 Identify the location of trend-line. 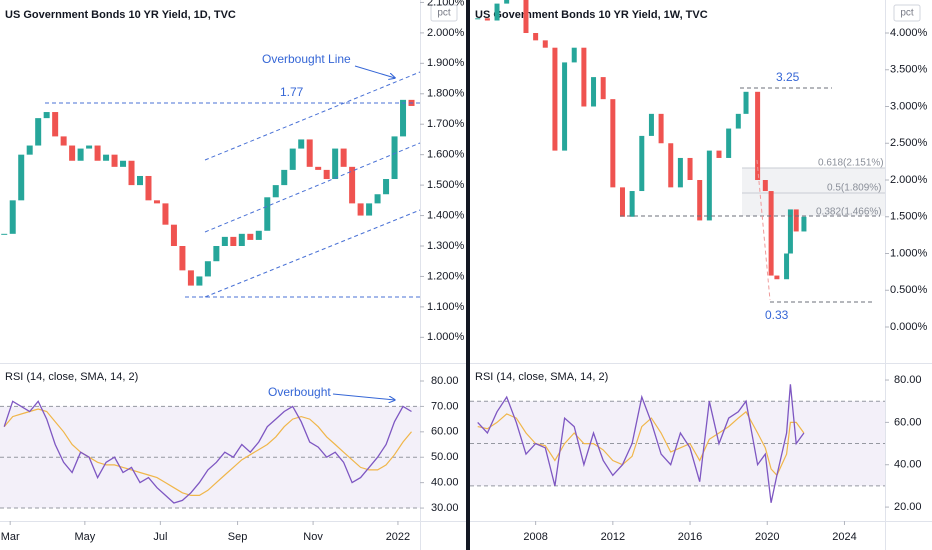
(763, 230).